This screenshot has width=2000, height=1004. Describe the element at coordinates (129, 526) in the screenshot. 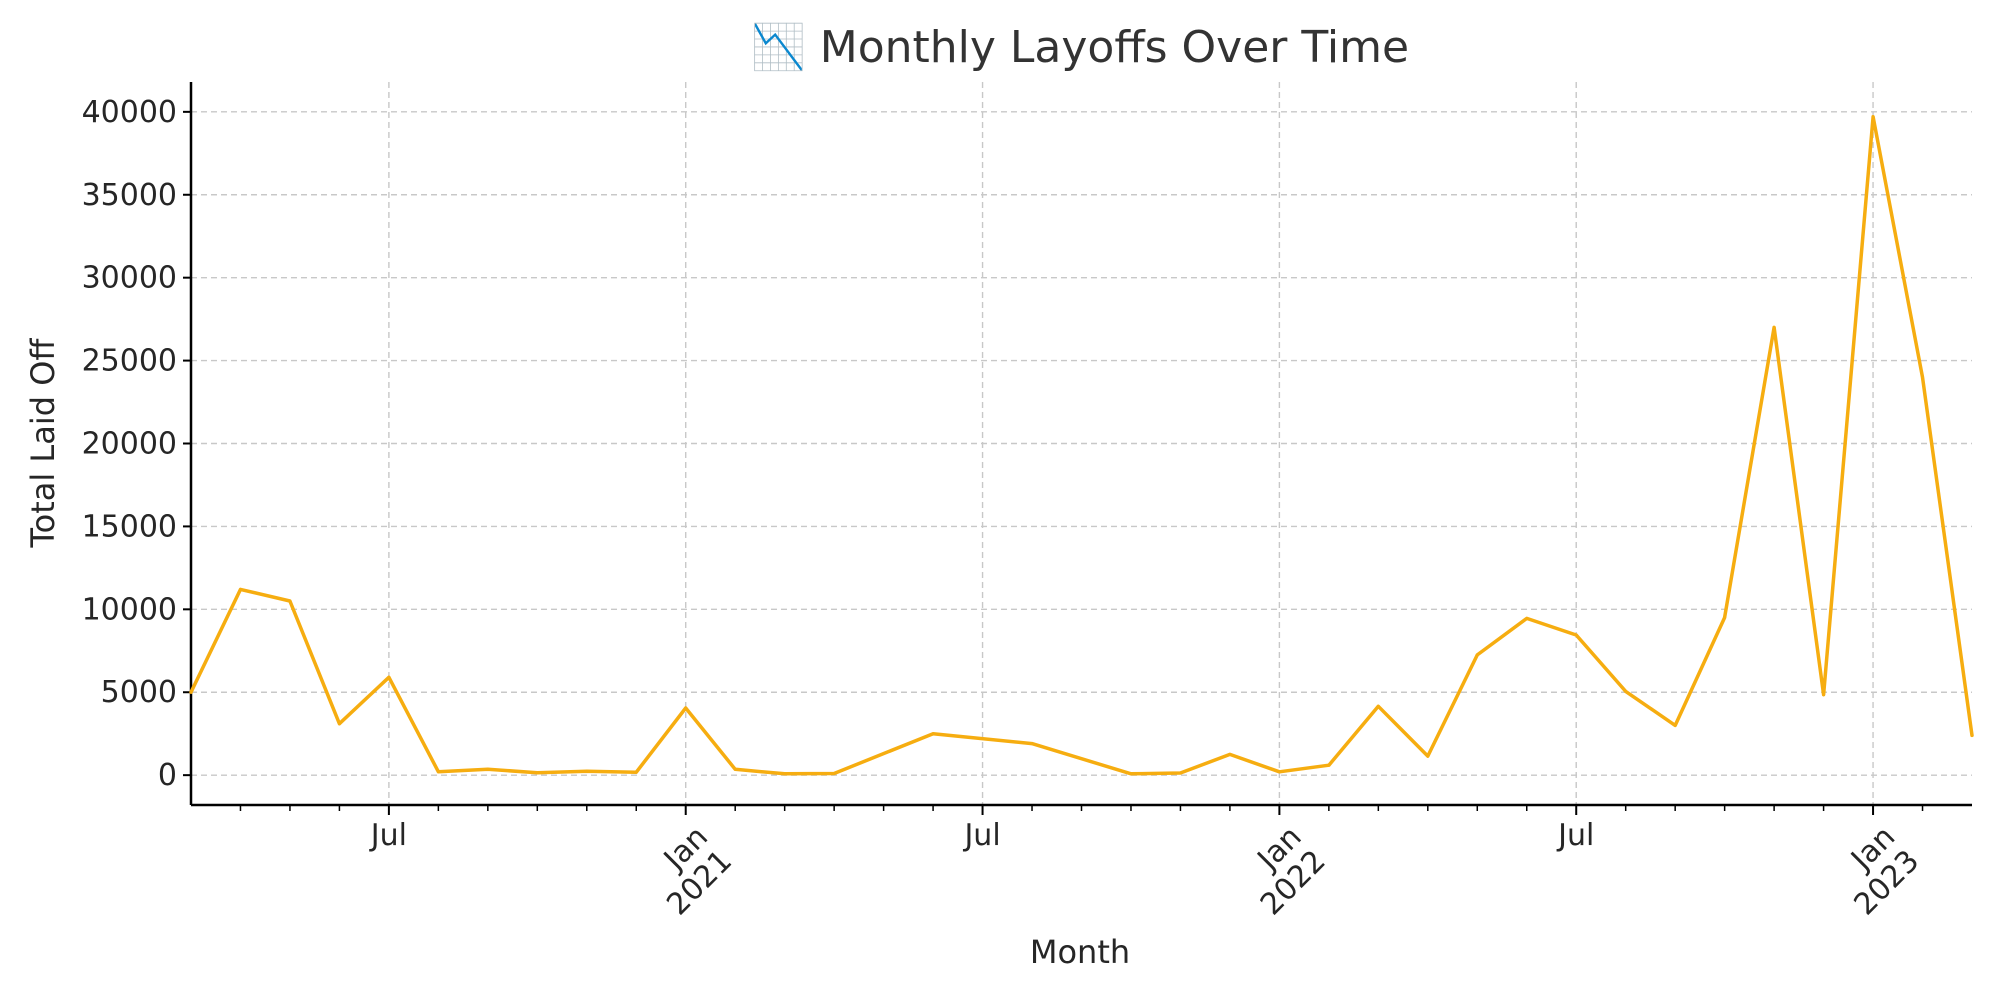

I see `y-tick-label: 15000` at that location.